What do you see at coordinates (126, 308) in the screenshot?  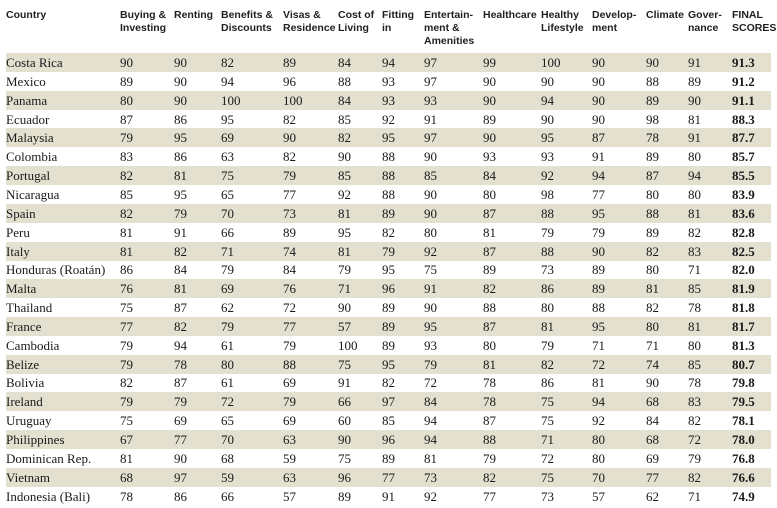 I see `cell-buying-investing: 75` at bounding box center [126, 308].